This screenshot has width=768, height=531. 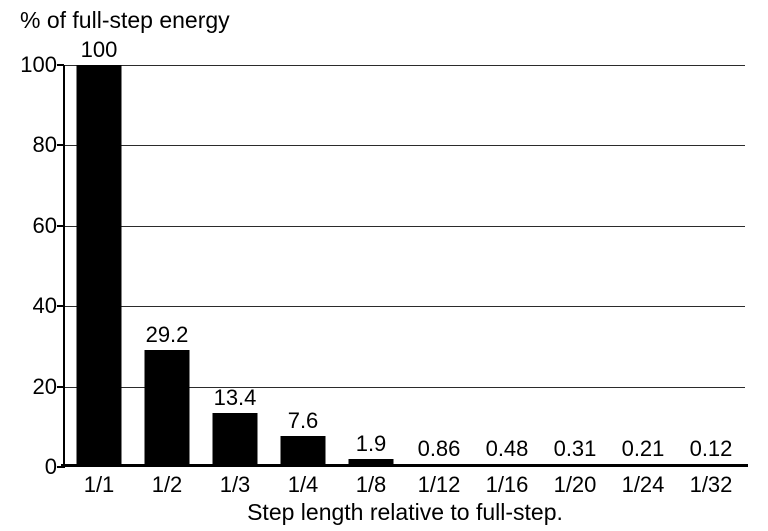 I want to click on bar-value-label: 0.86, so click(x=439, y=448).